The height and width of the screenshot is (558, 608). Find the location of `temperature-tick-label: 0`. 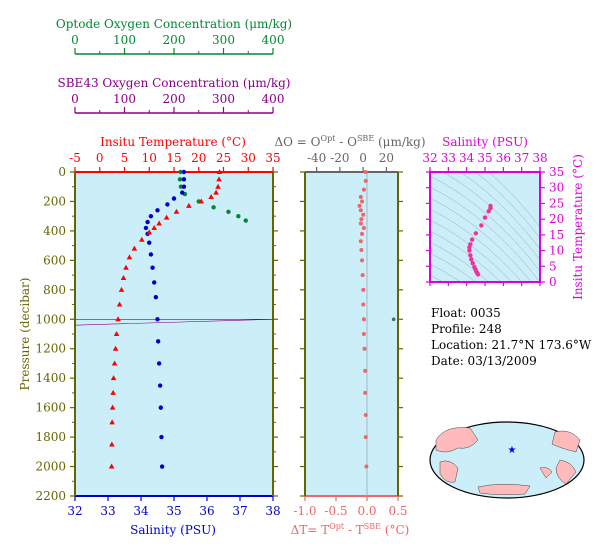

temperature-tick-label: 0 is located at coordinates (100, 158).